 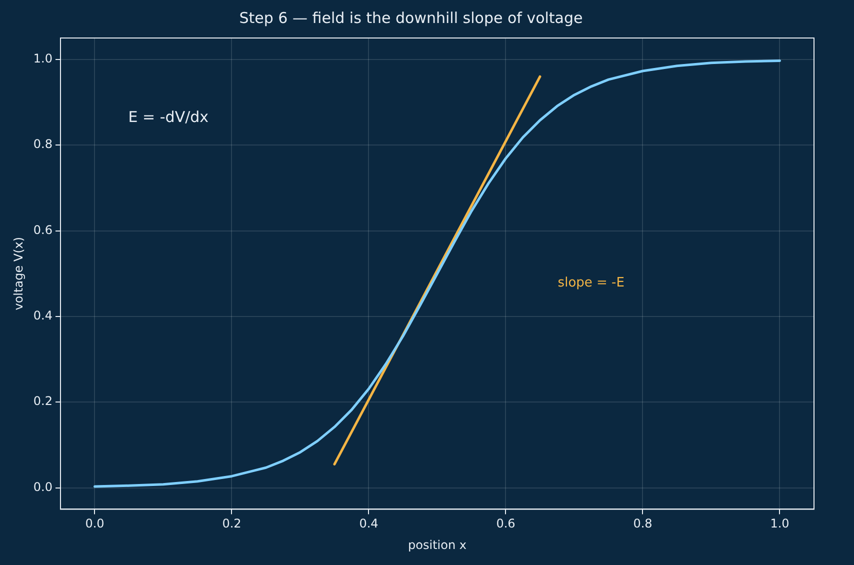 What do you see at coordinates (42, 487) in the screenshot?
I see `y-tick-label: 0.0` at bounding box center [42, 487].